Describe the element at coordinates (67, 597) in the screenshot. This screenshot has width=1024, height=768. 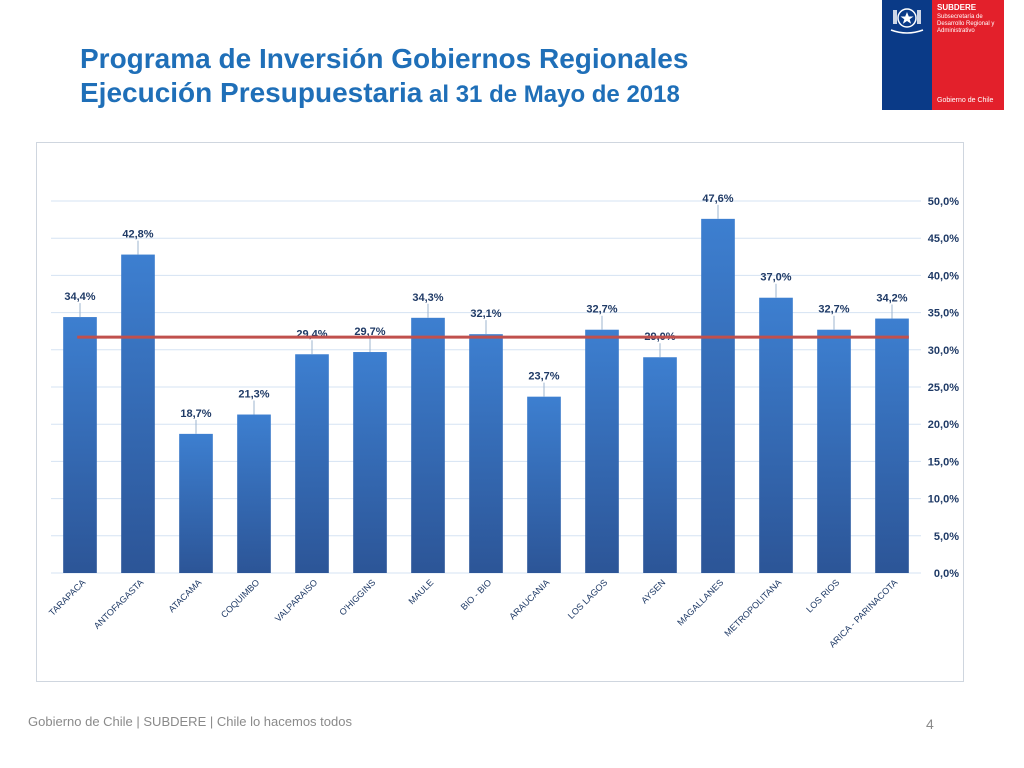
I see `x-tick-label: TARAPACA` at that location.